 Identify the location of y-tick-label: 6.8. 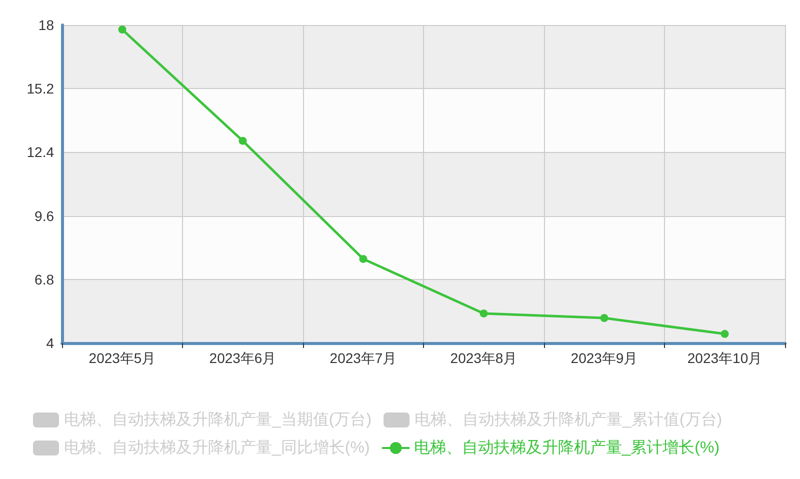
(44, 279).